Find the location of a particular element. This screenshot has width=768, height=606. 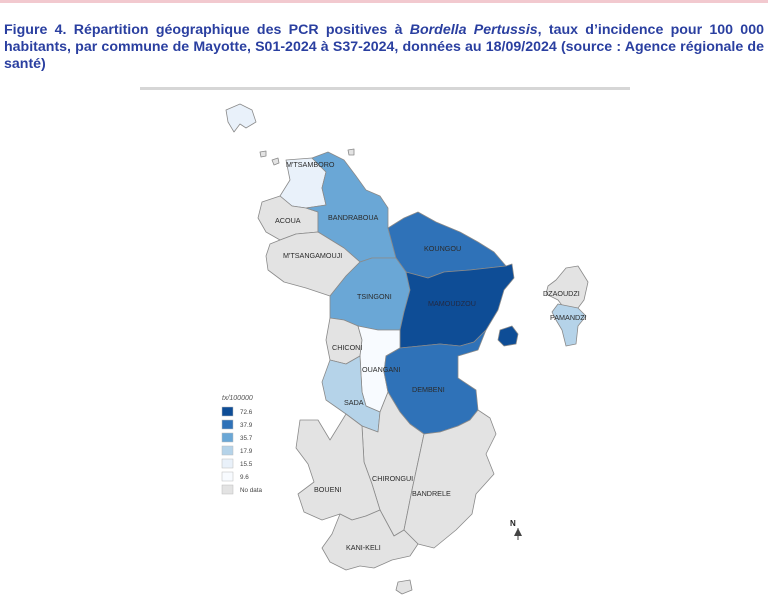

islet-mbouzi is located at coordinates (508, 336).